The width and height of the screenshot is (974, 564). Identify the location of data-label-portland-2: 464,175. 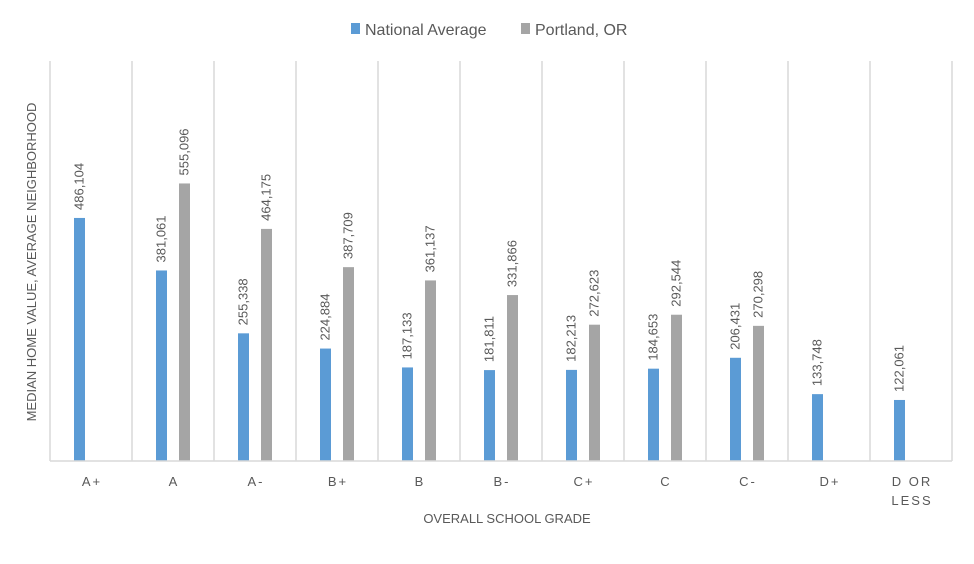
(266, 197).